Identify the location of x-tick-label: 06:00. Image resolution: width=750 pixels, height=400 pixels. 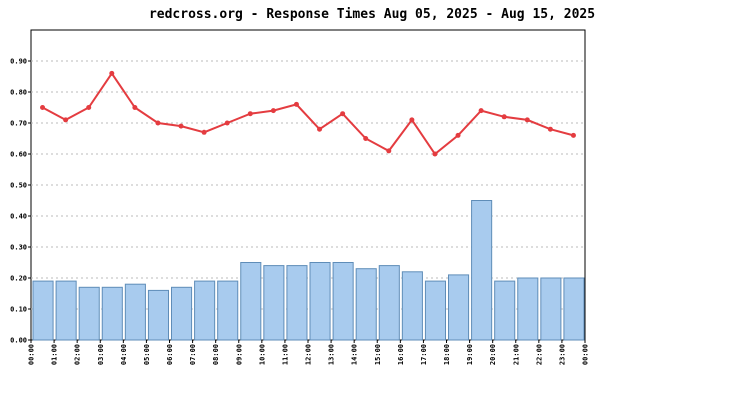
(170, 354).